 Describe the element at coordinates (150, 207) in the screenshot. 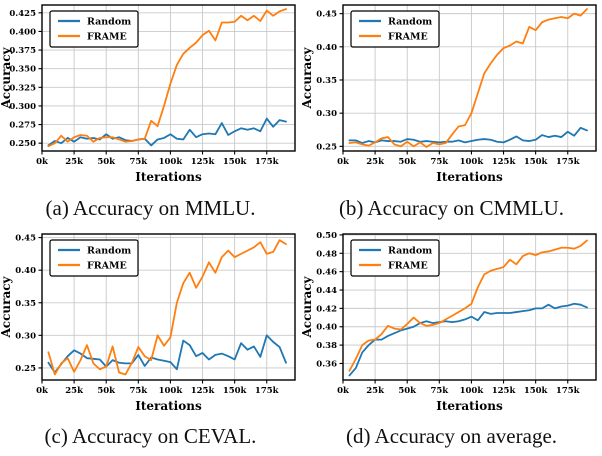

I see `caption-mmlu: (a) Accuracy on MMLU.` at that location.